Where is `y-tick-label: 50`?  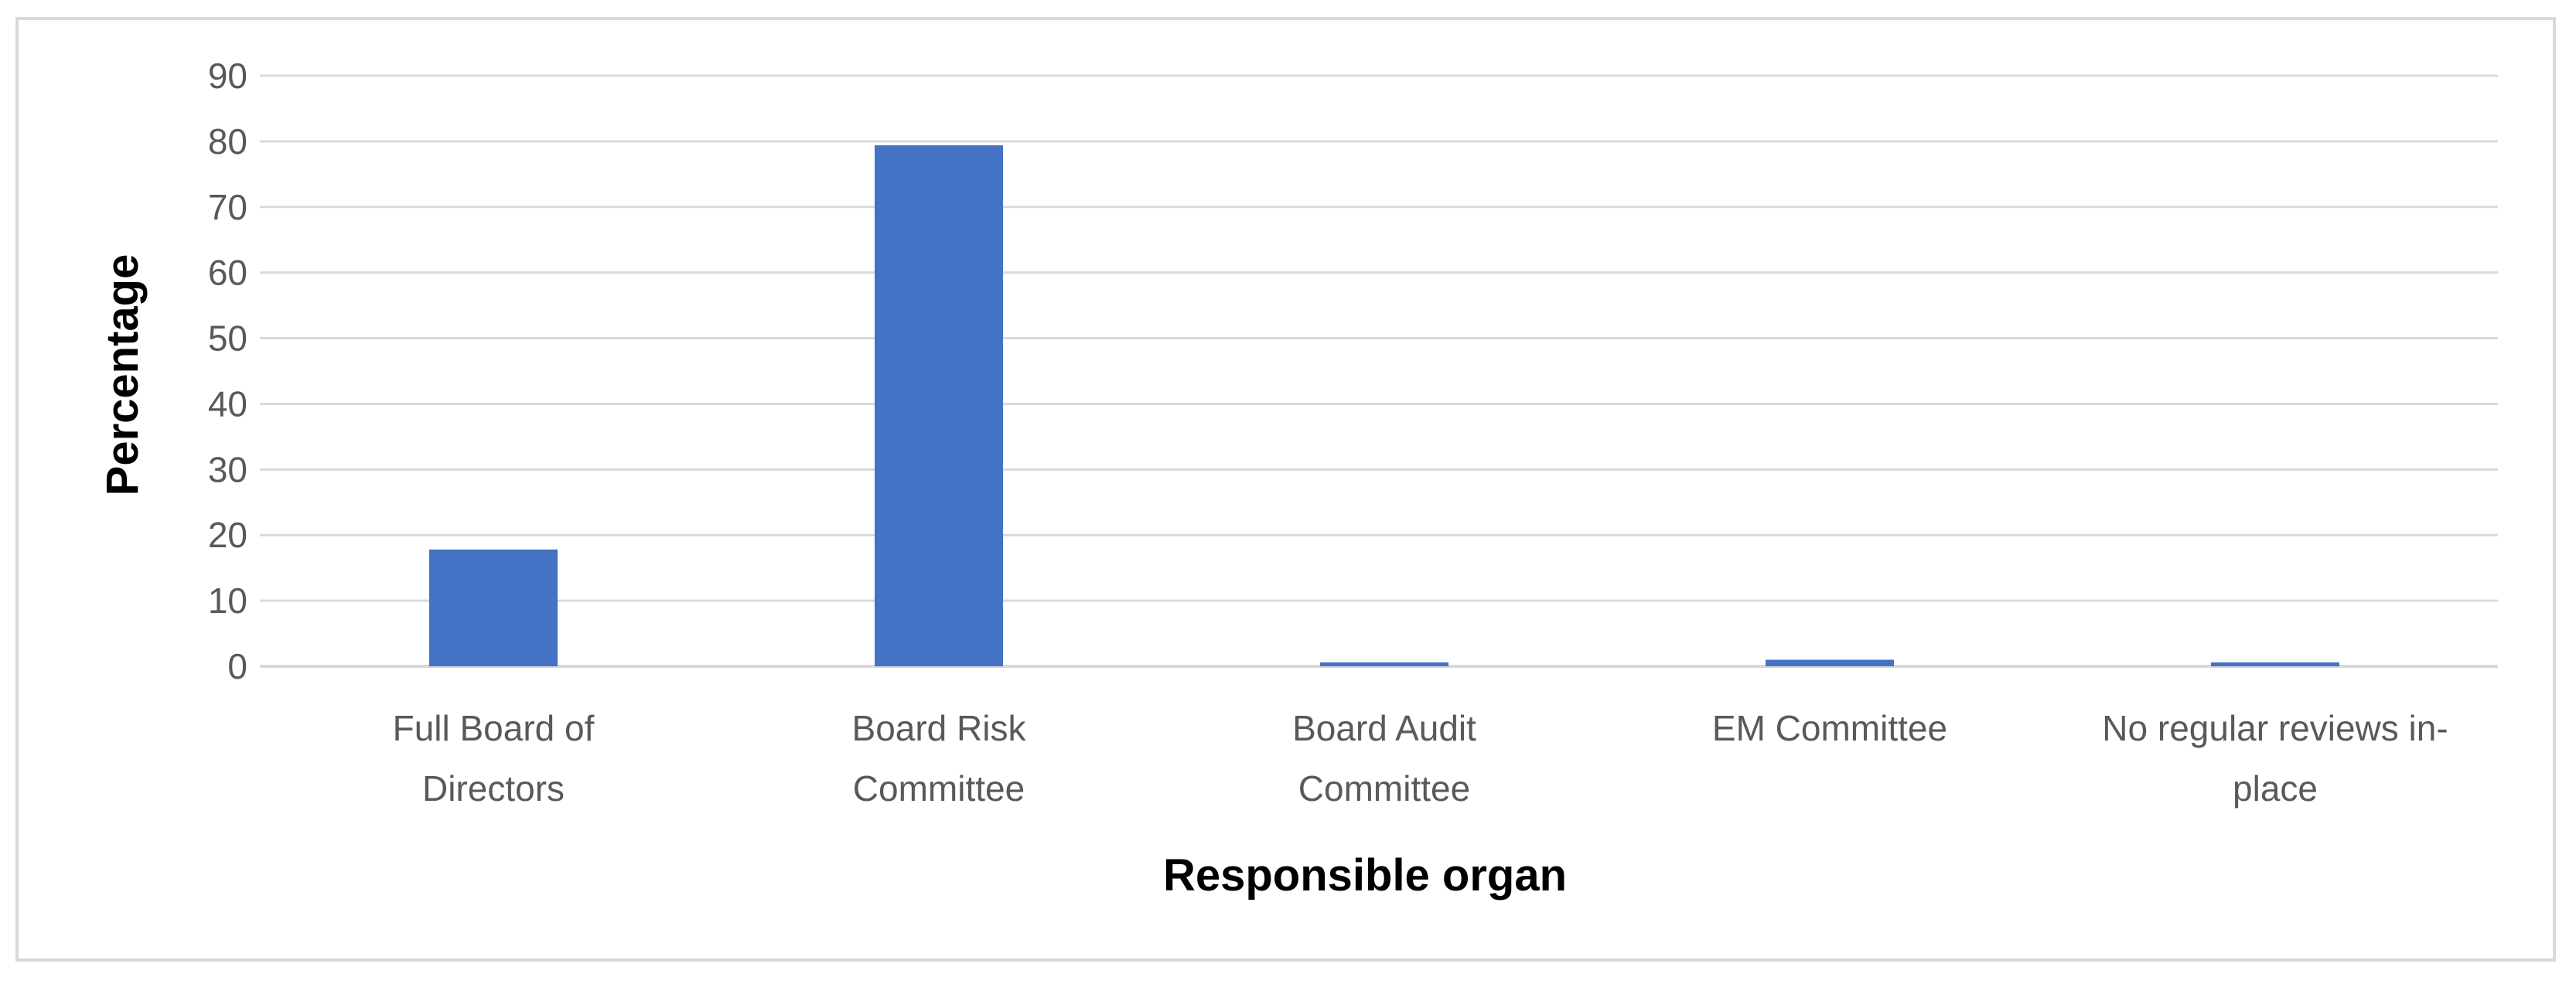
y-tick-label: 50 is located at coordinates (228, 338).